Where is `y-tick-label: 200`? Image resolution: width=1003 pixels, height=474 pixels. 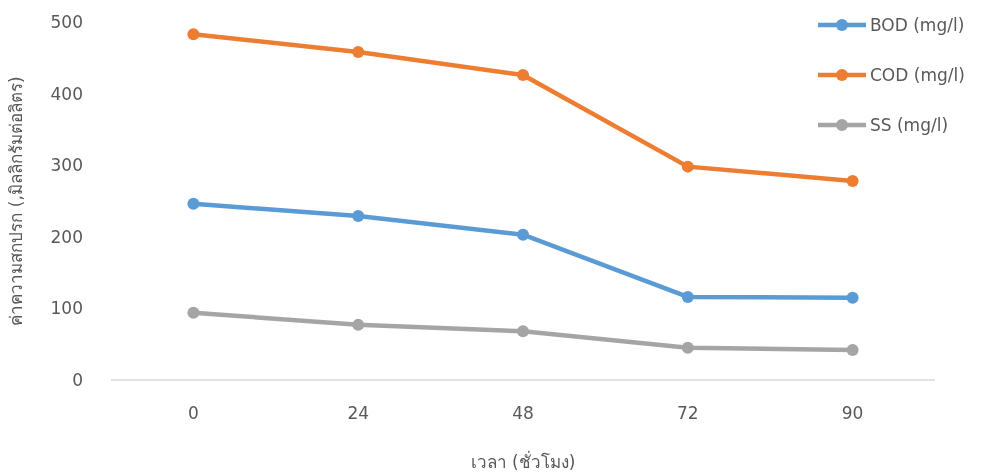
y-tick-label: 200 is located at coordinates (66, 236).